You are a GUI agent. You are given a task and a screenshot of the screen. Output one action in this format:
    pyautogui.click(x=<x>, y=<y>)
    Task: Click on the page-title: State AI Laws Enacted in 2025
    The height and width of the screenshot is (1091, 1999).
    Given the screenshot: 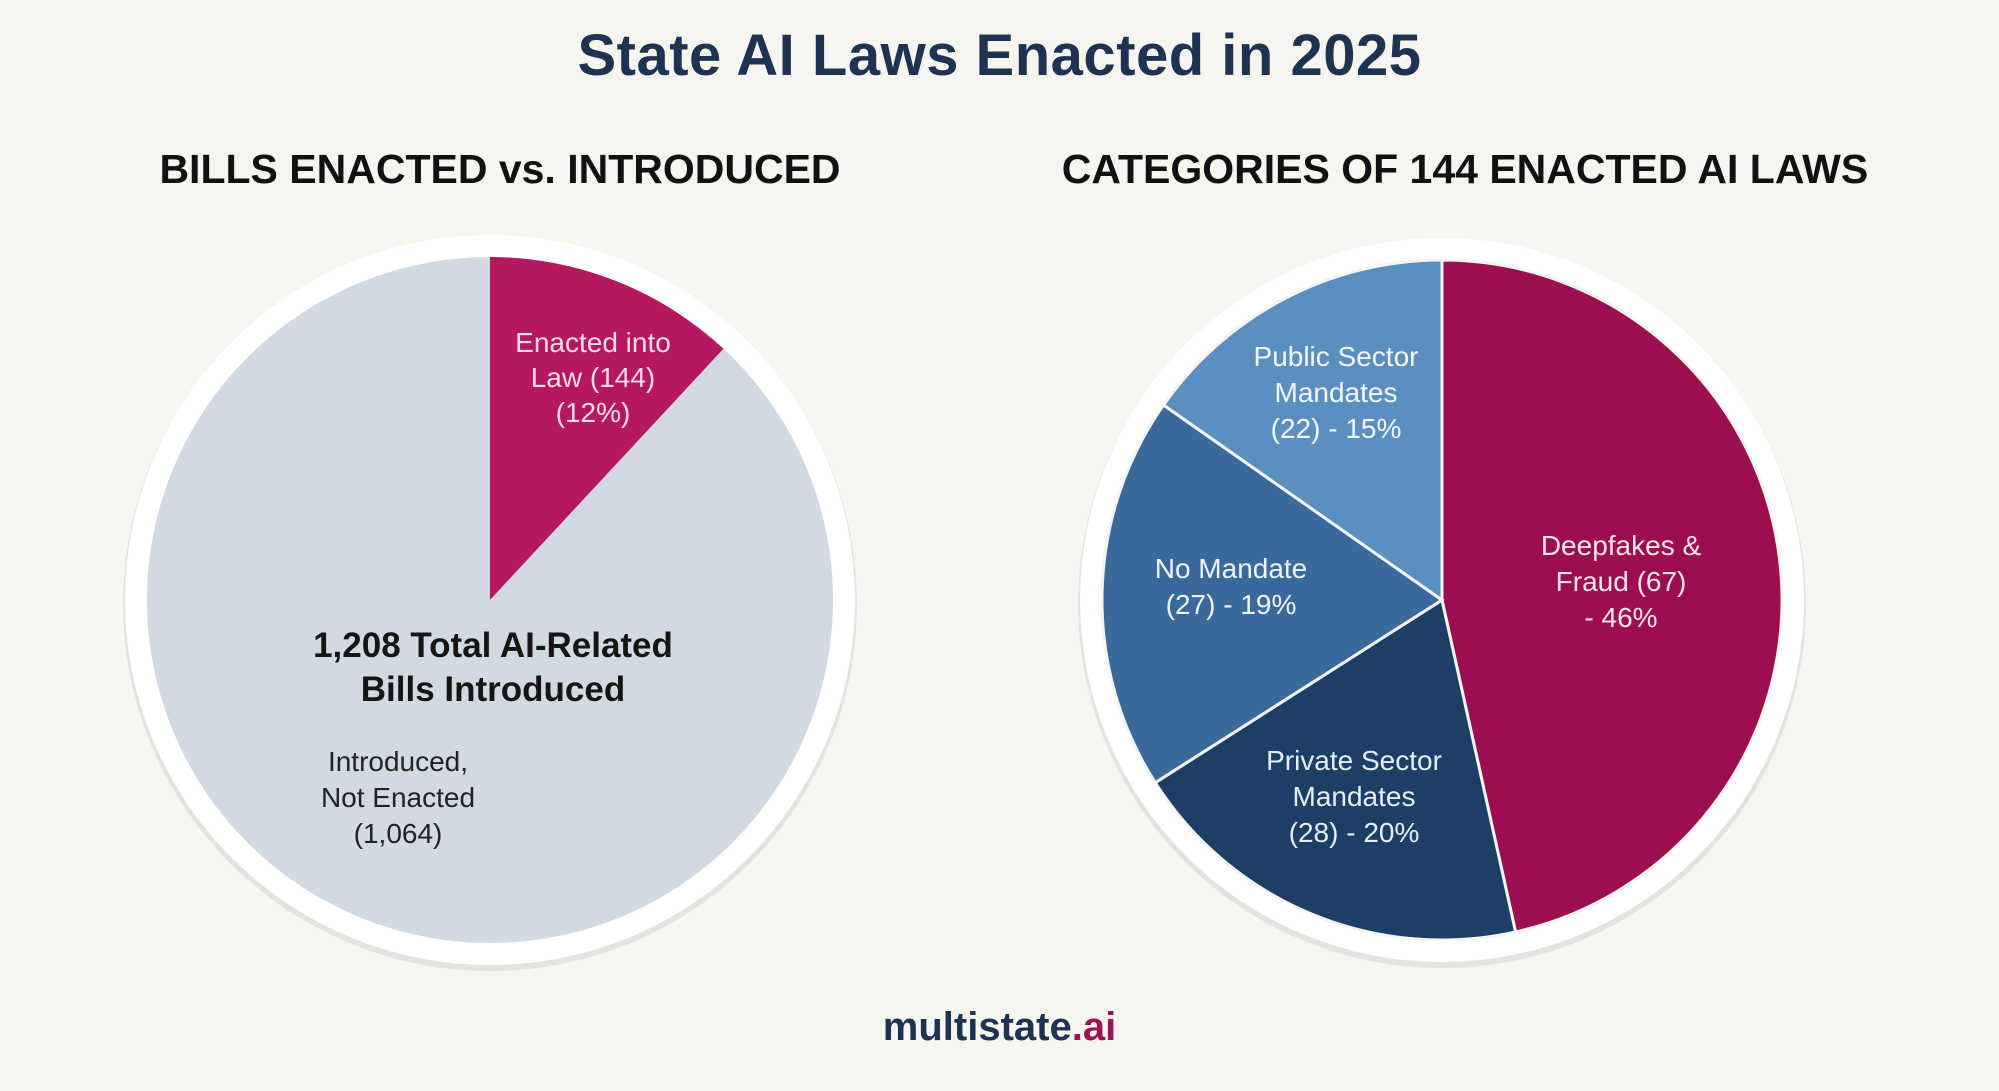 What is the action you would take?
    pyautogui.click(x=999, y=55)
    